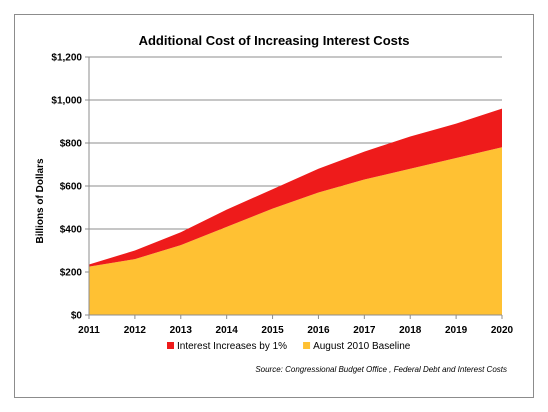 This screenshot has height=412, width=548. Describe the element at coordinates (502, 330) in the screenshot. I see `x-tick-label: 2020` at that location.